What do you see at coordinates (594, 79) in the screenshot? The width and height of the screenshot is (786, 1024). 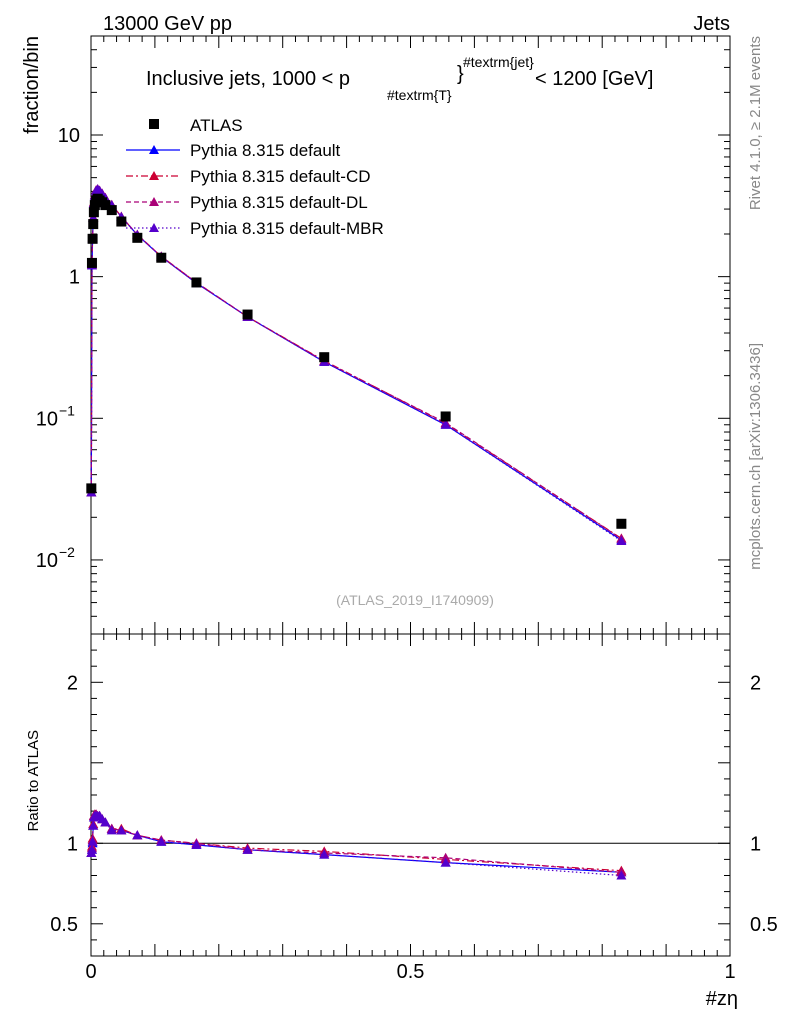 I see `title-tail: < 1200 [GeV]` at bounding box center [594, 79].